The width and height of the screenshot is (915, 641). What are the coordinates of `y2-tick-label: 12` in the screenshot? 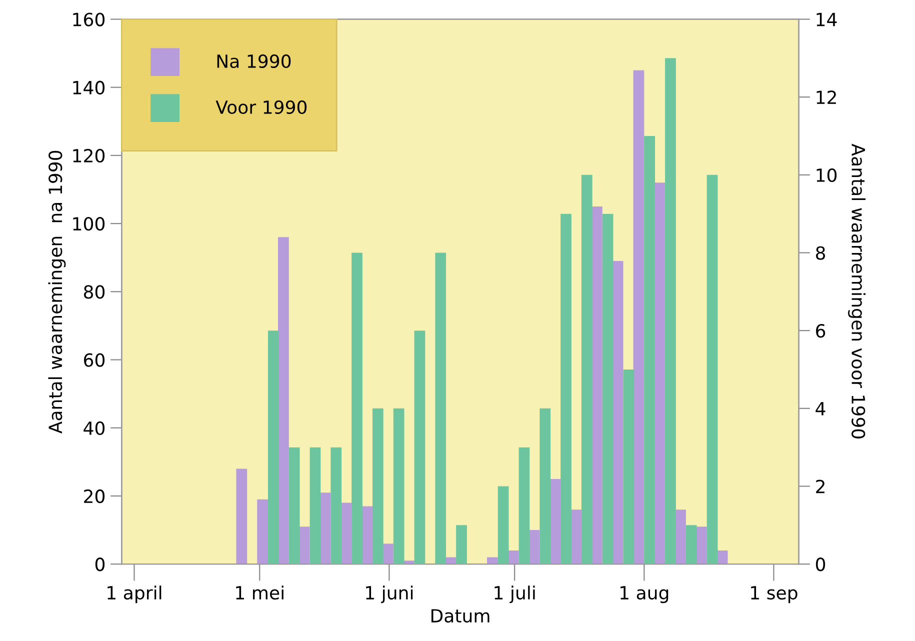 It's located at (826, 97).